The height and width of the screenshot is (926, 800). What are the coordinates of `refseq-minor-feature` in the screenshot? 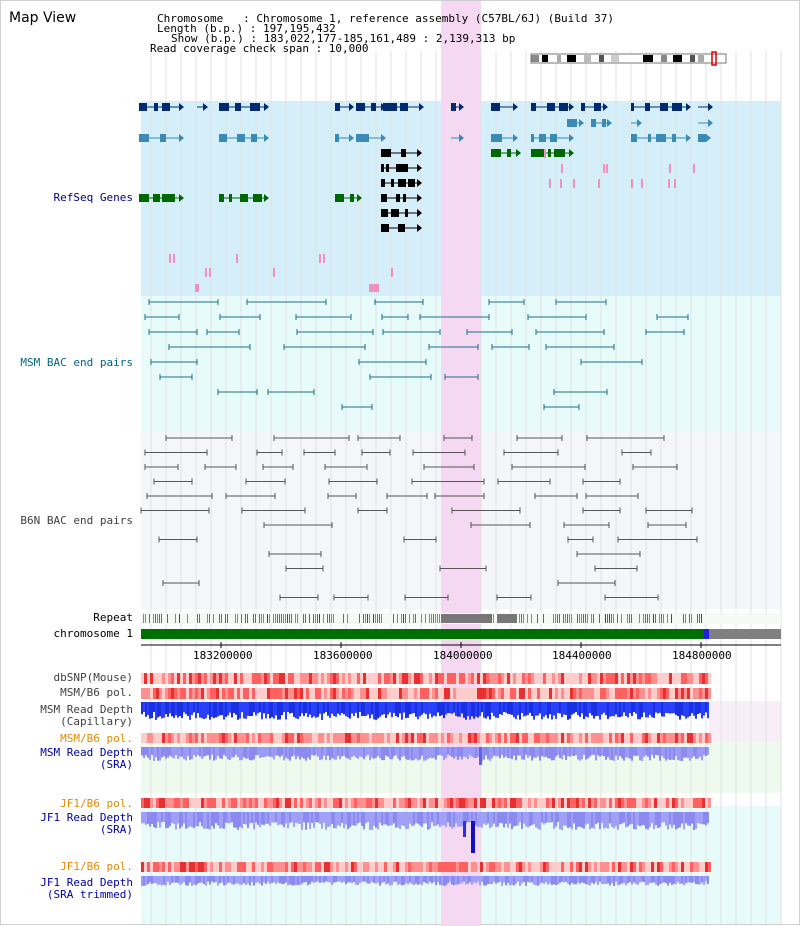 It's located at (675, 183).